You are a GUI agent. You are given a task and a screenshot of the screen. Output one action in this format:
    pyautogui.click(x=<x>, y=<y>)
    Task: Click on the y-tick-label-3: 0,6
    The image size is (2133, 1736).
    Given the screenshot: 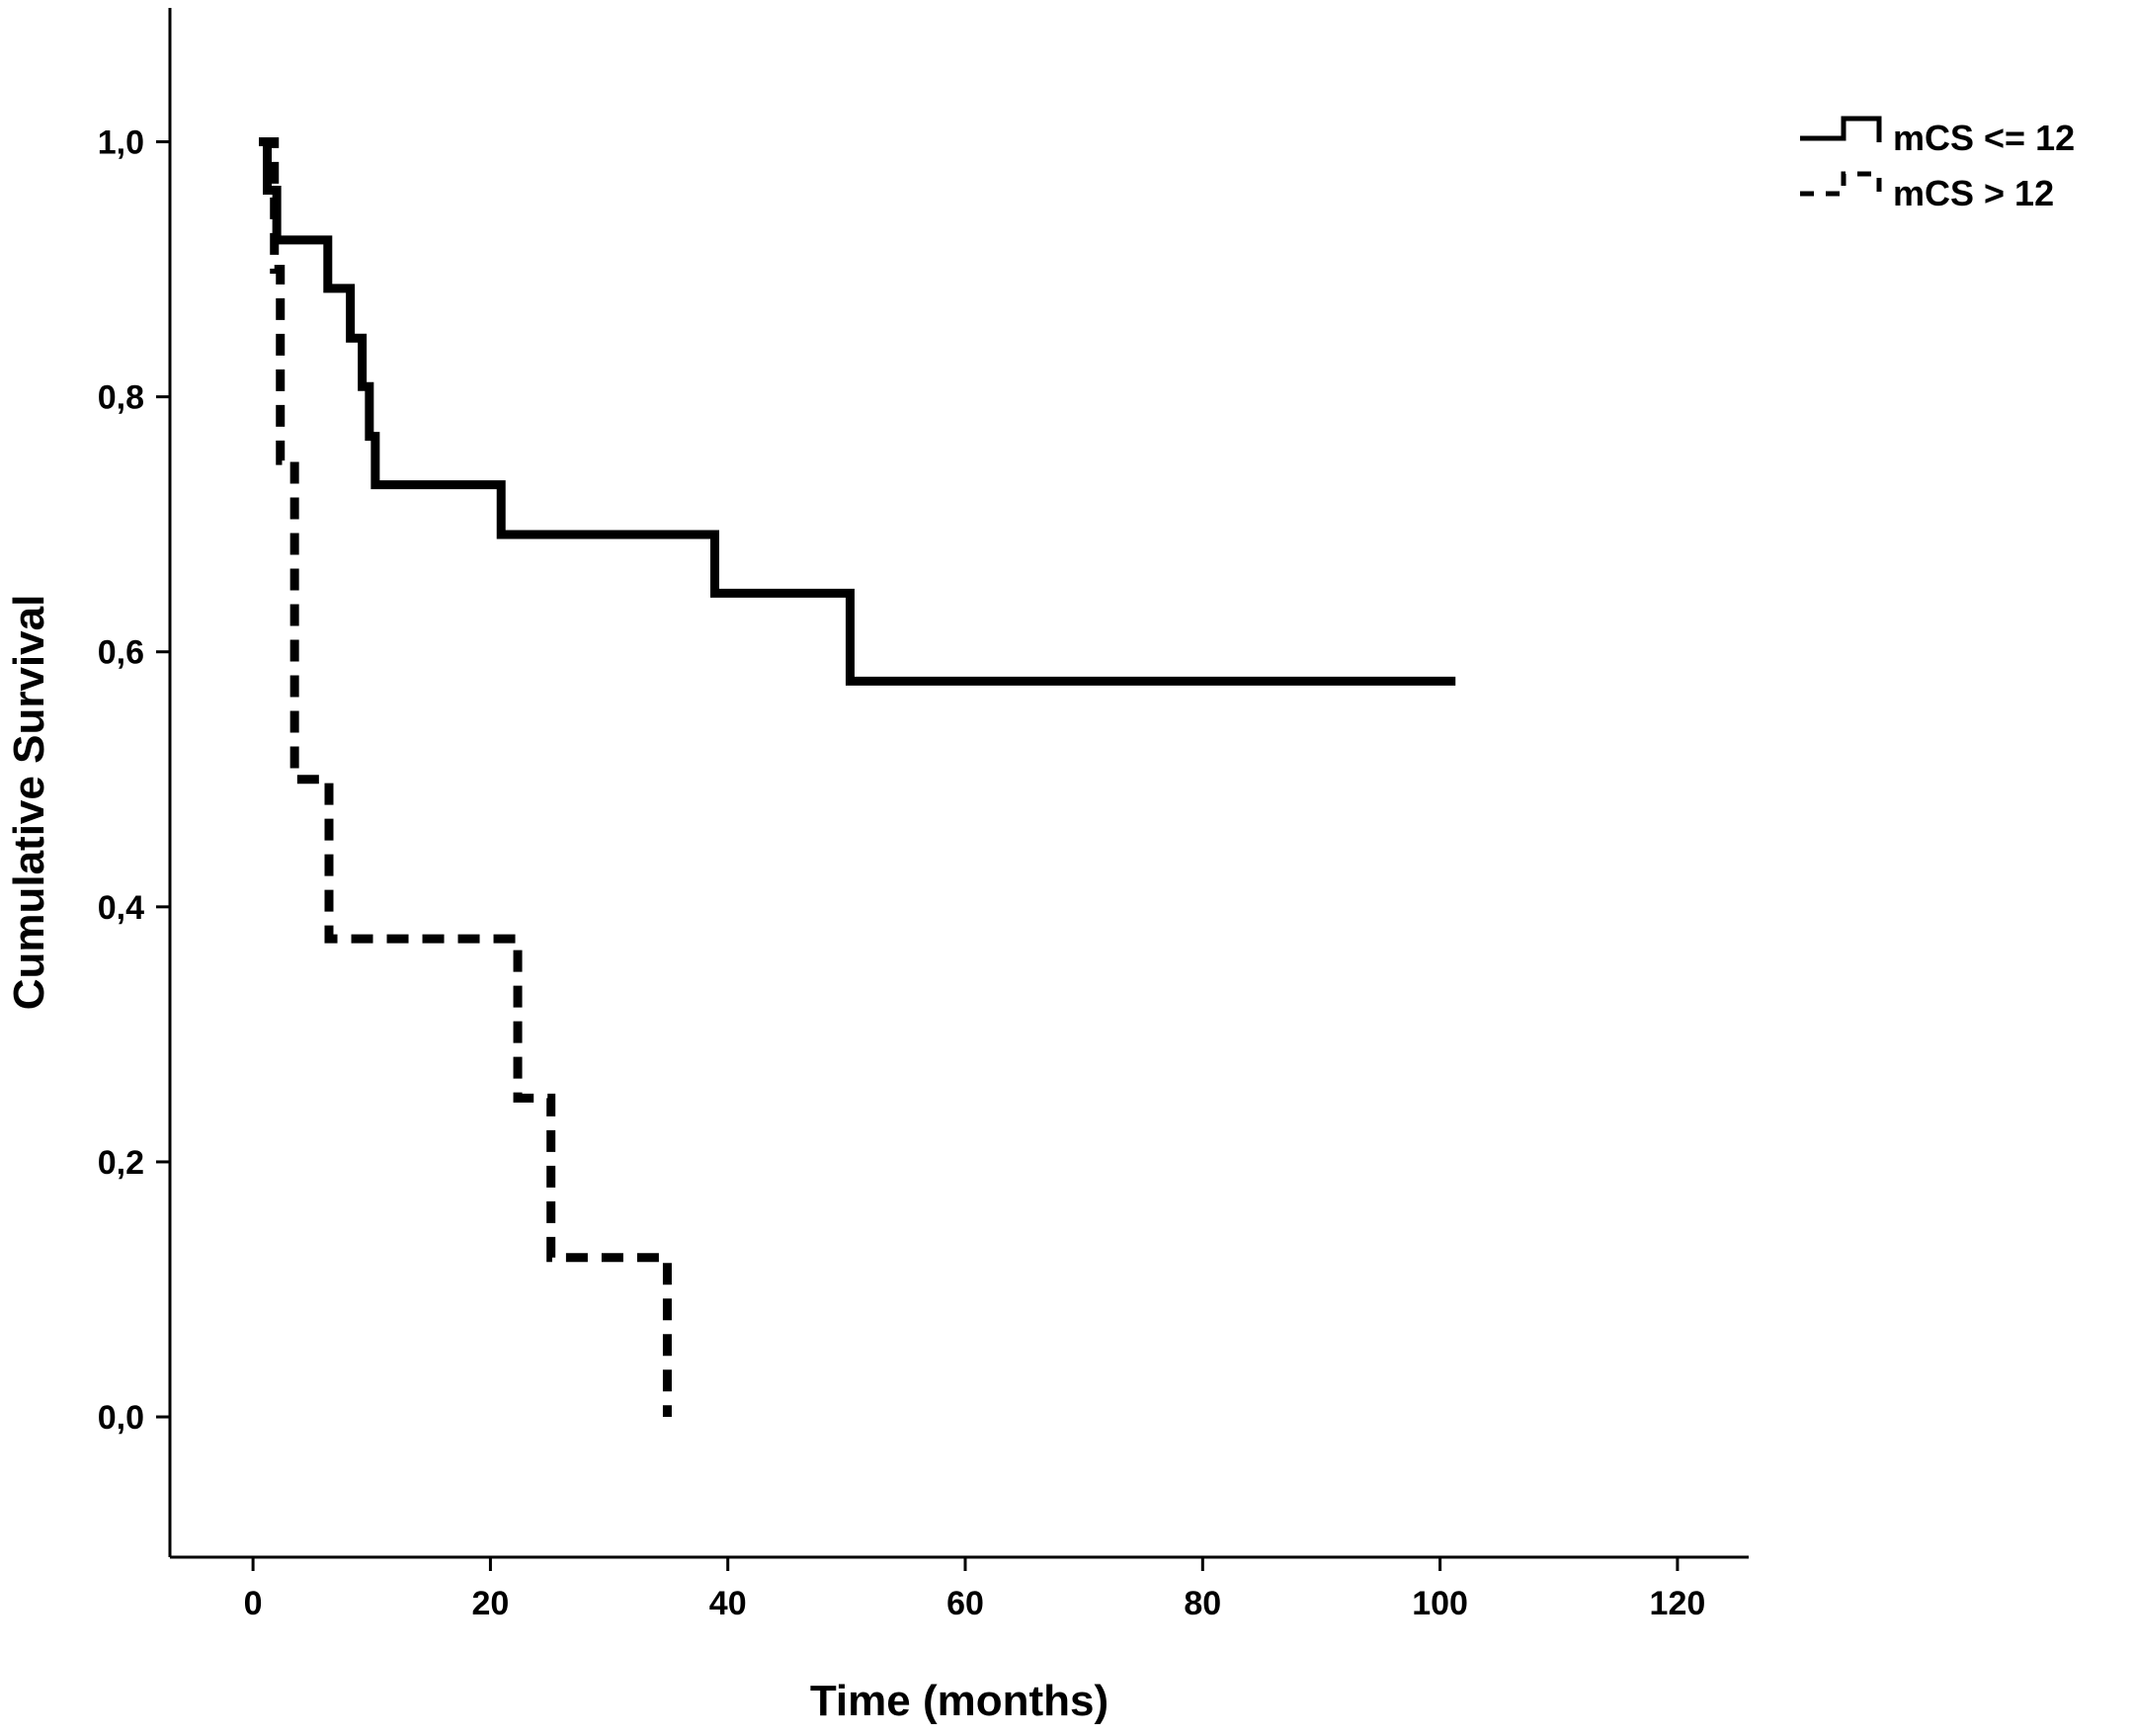 What is the action you would take?
    pyautogui.click(x=121, y=653)
    